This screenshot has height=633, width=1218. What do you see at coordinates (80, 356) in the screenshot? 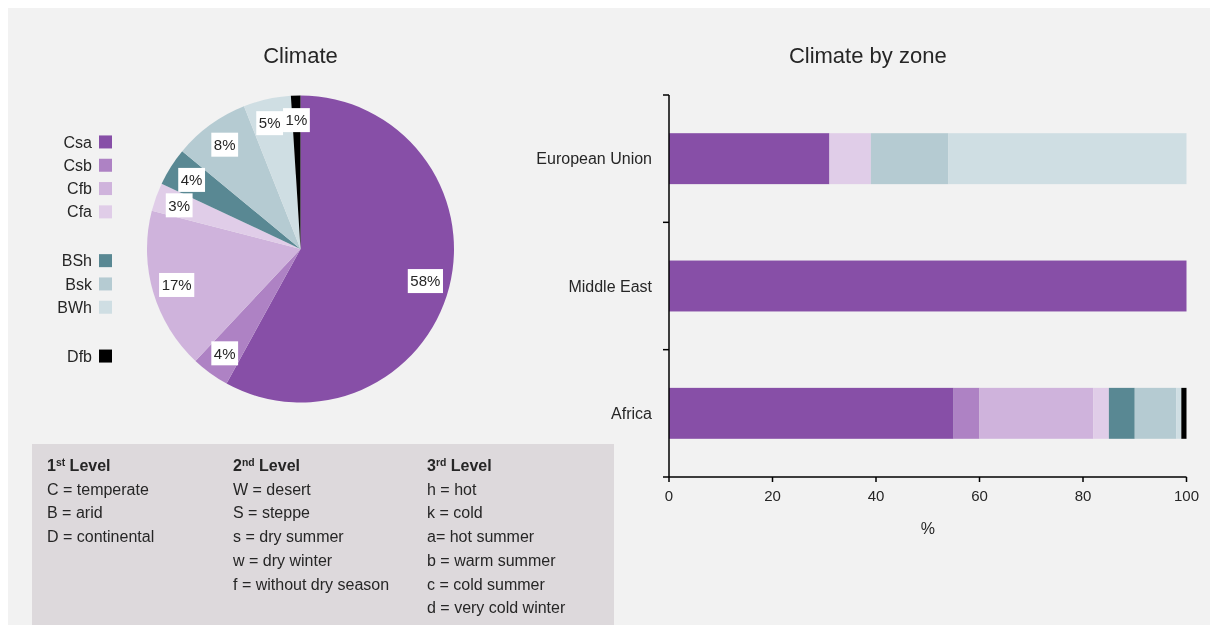
I see `legend-label: Dfb` at bounding box center [80, 356].